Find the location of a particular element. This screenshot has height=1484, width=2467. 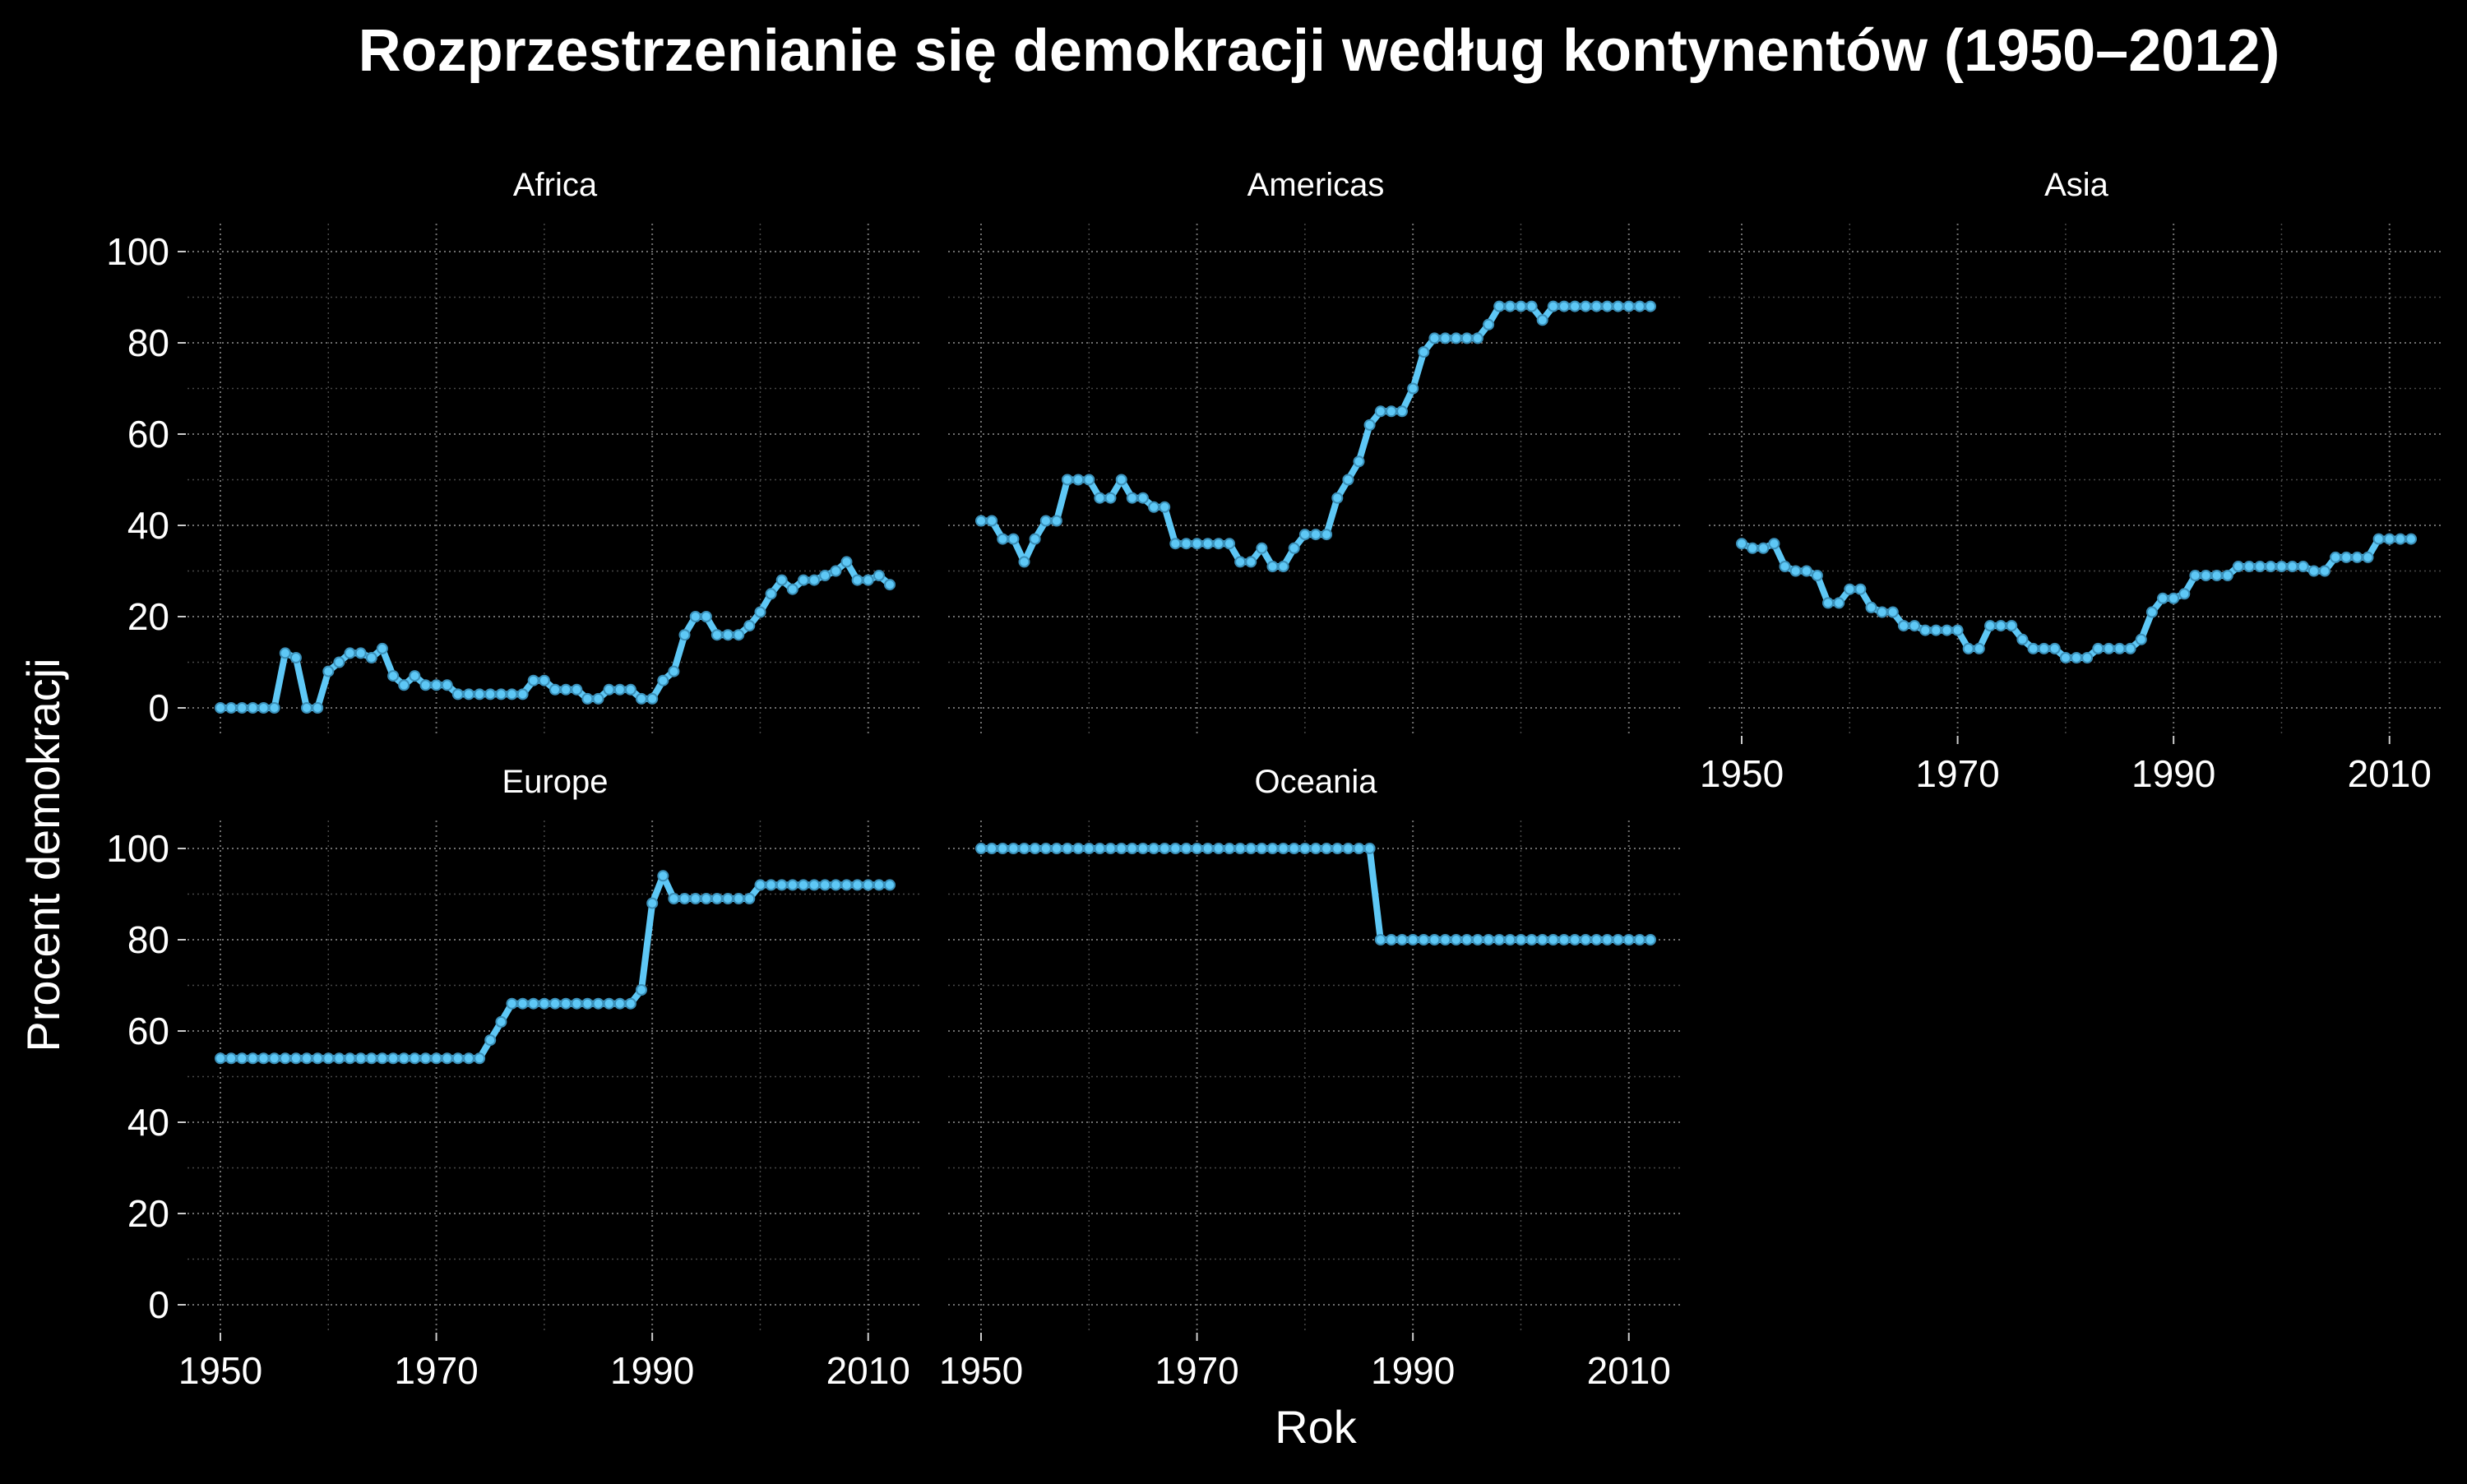

facet-label: Africa is located at coordinates (555, 185).